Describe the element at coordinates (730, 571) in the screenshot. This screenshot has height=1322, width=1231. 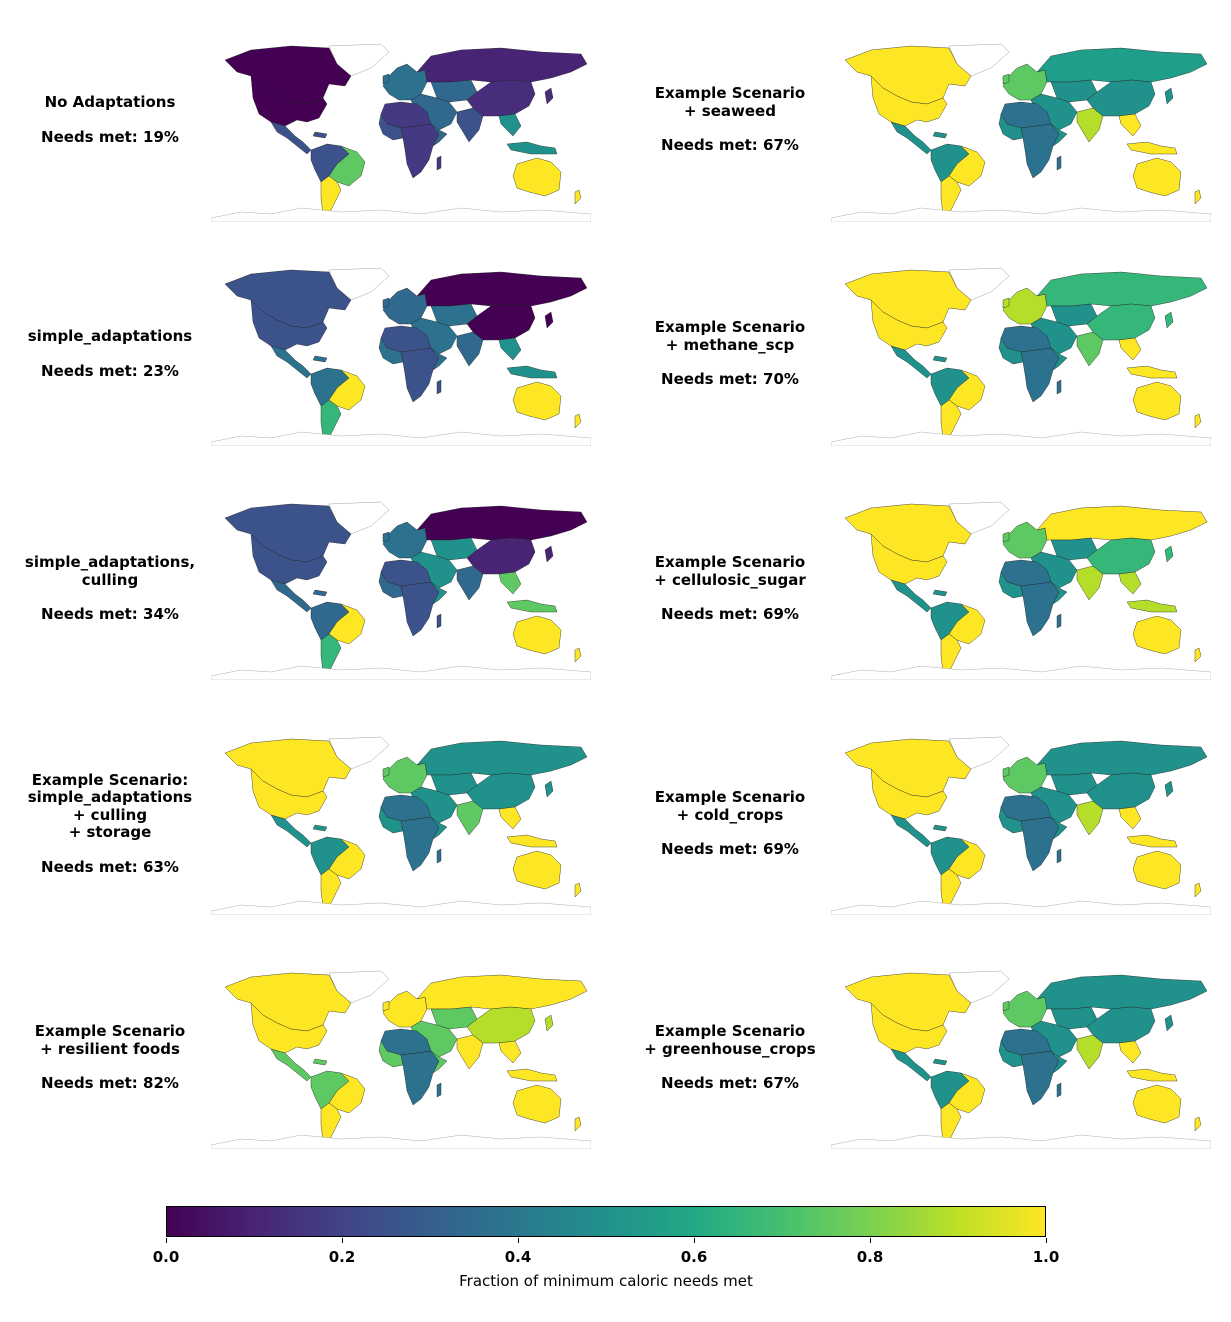
I see `panel-title: Example Scenario + cellulosic_sugar` at that location.